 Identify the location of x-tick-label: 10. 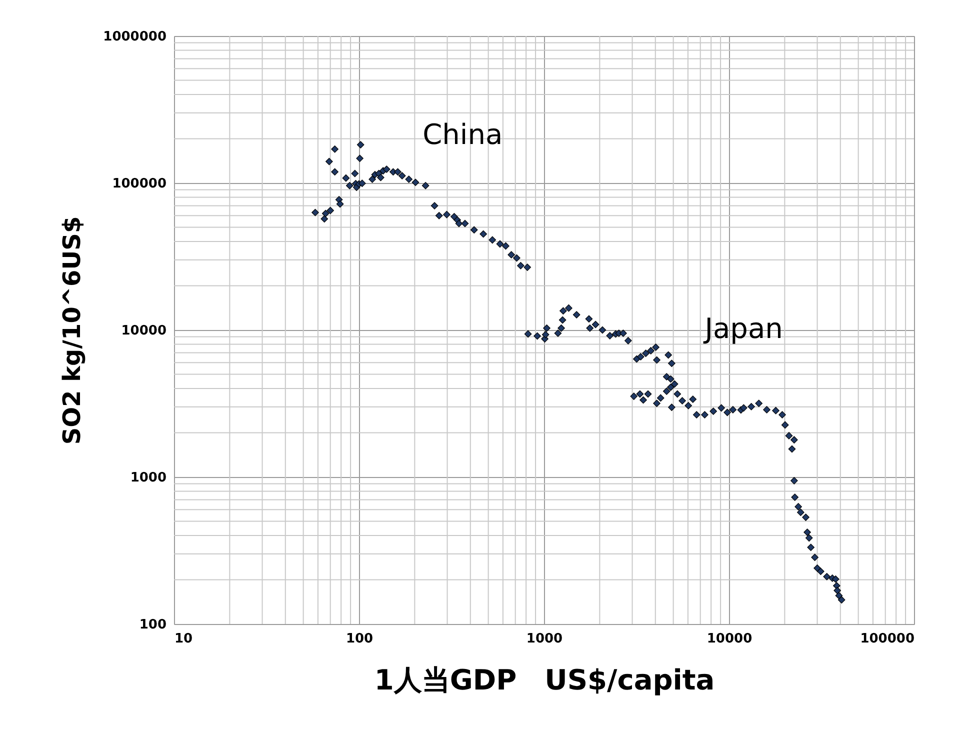
(183, 639).